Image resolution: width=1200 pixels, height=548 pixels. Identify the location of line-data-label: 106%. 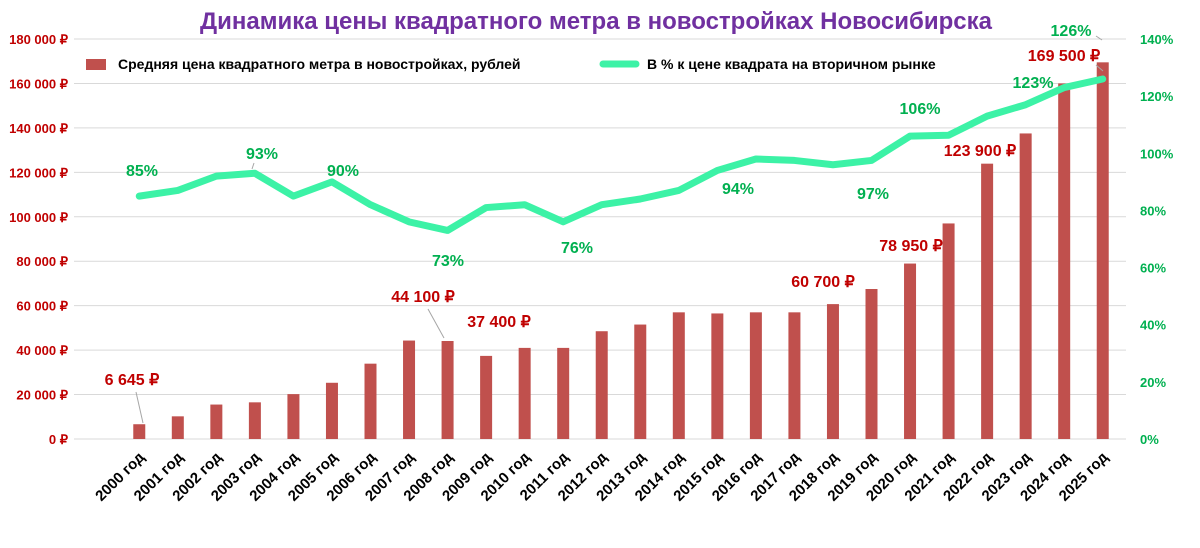
(920, 109).